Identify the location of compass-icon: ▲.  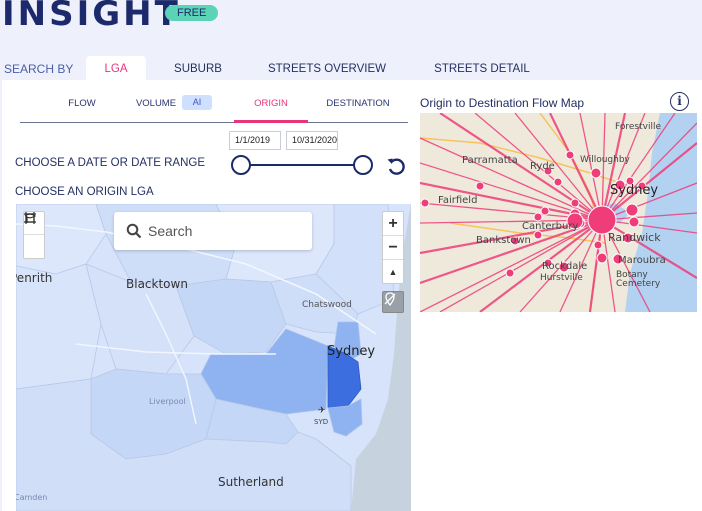
(393, 272).